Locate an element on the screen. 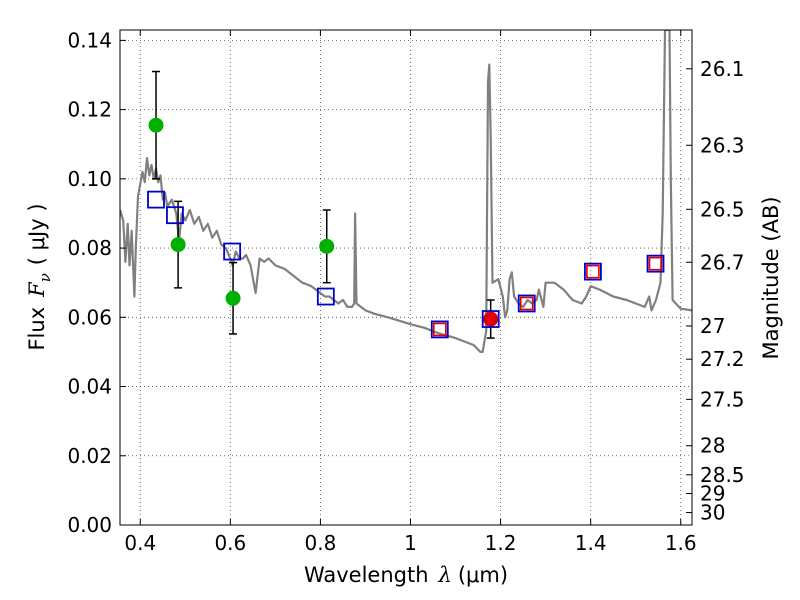 This screenshot has height=600, width=800. y2-tick-label: 26.7 is located at coordinates (722, 262).